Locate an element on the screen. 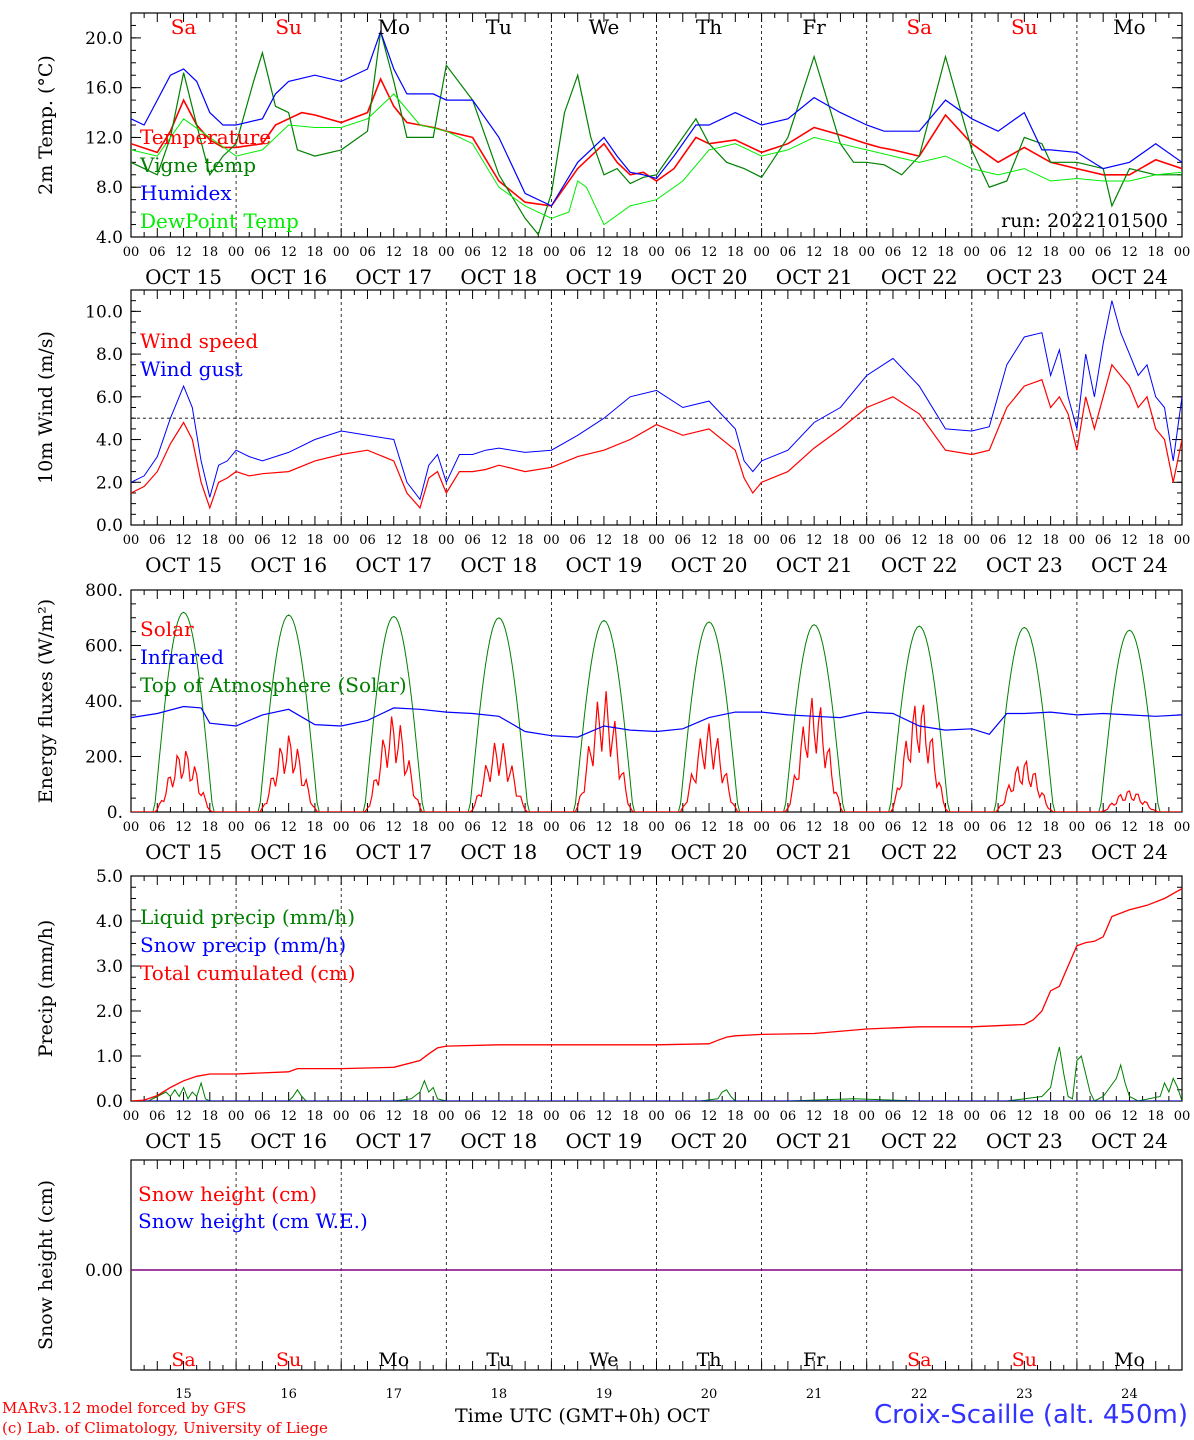 The image size is (1194, 1440). y-tick-label: 0. is located at coordinates (115, 813).